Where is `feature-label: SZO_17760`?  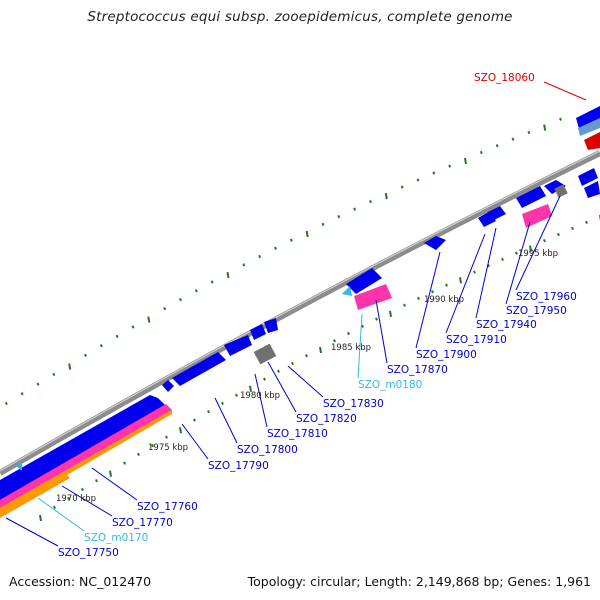 feature-label: SZO_17760 is located at coordinates (167, 507).